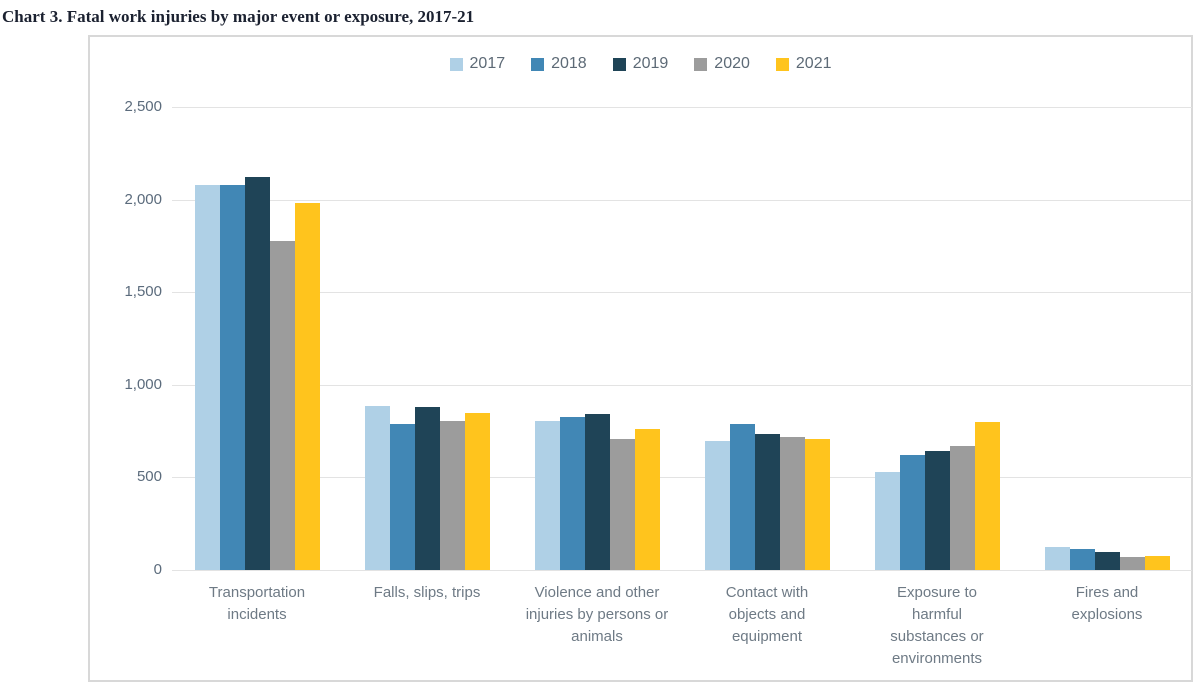 The height and width of the screenshot is (687, 1200). I want to click on legend-item-2021: 2021, so click(803, 64).